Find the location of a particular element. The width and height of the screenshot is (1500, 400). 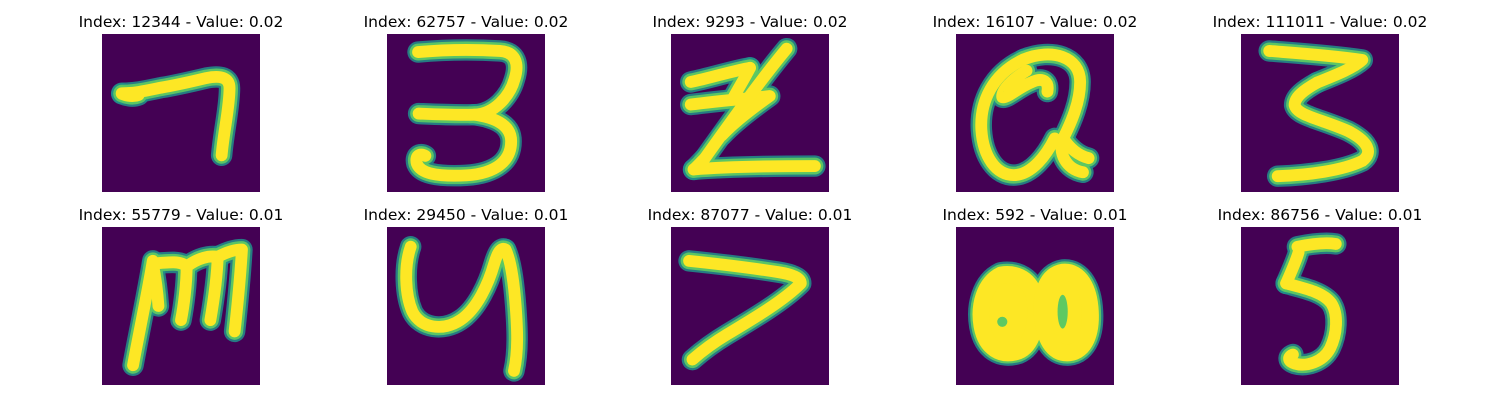

panel-title: Index: 87077 - Value: 0.01 is located at coordinates (750, 215).